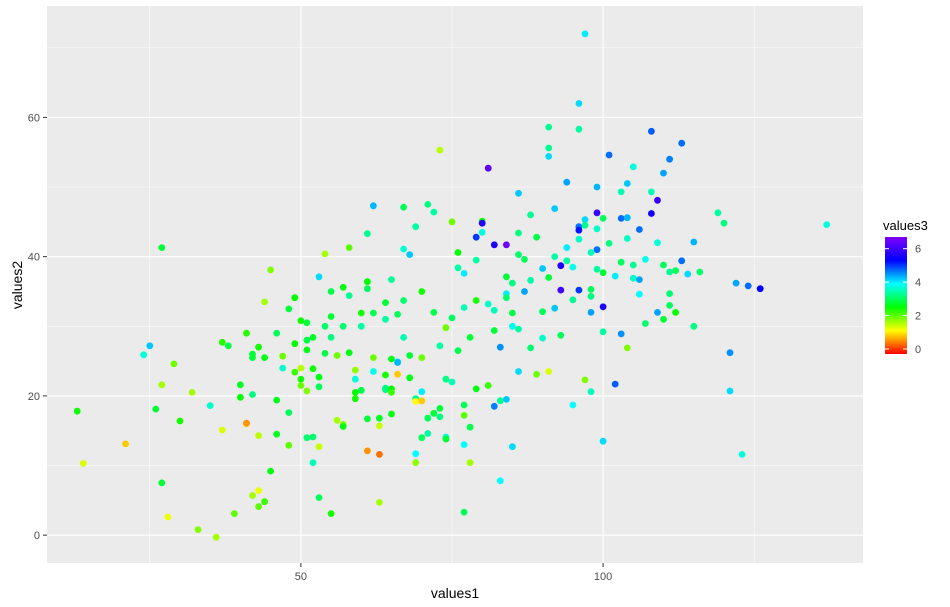 This screenshot has width=950, height=607. Describe the element at coordinates (34, 258) in the screenshot. I see `y-tick-label: 40` at that location.